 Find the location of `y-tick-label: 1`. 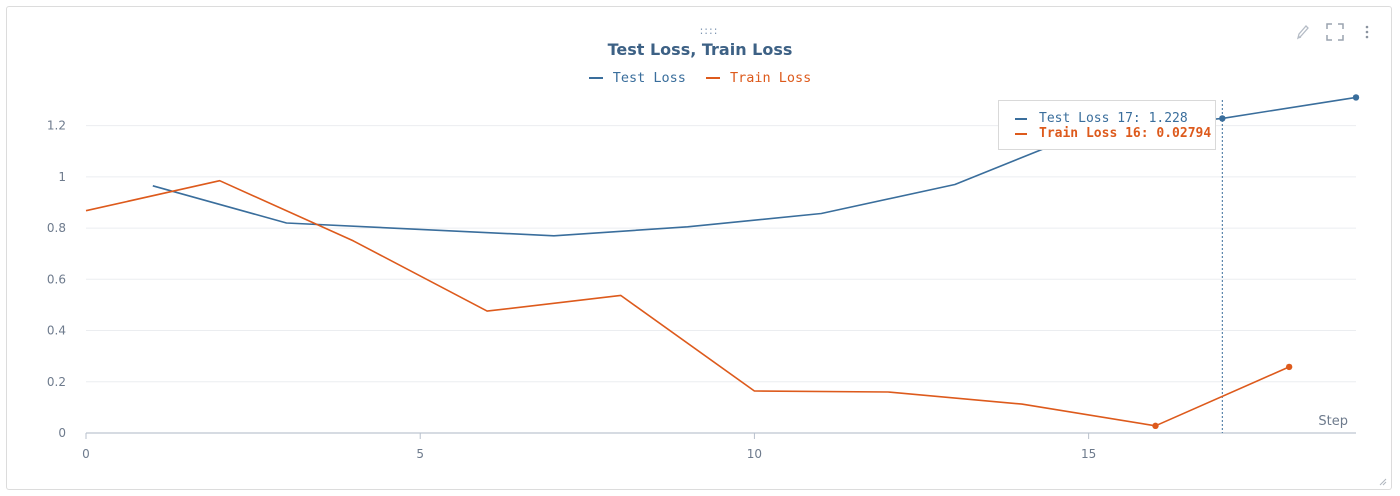

y-tick-label: 1 is located at coordinates (62, 177).